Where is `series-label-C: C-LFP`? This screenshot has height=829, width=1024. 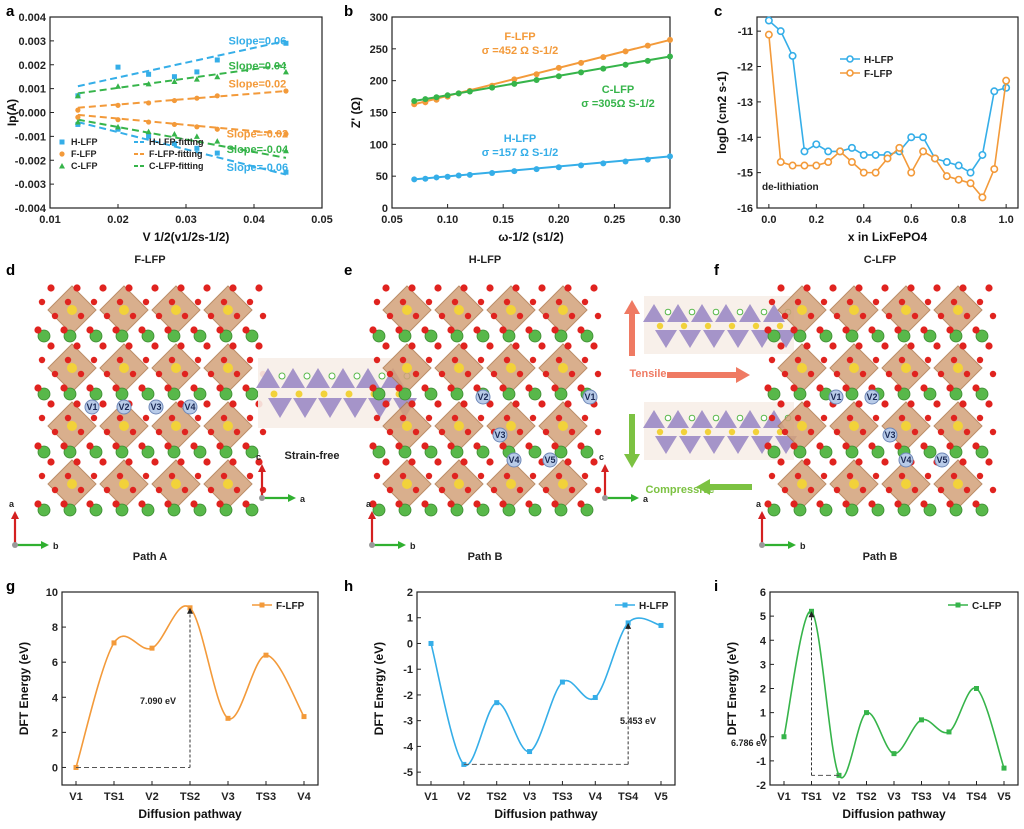 series-label-C: C-LFP is located at coordinates (618, 90).